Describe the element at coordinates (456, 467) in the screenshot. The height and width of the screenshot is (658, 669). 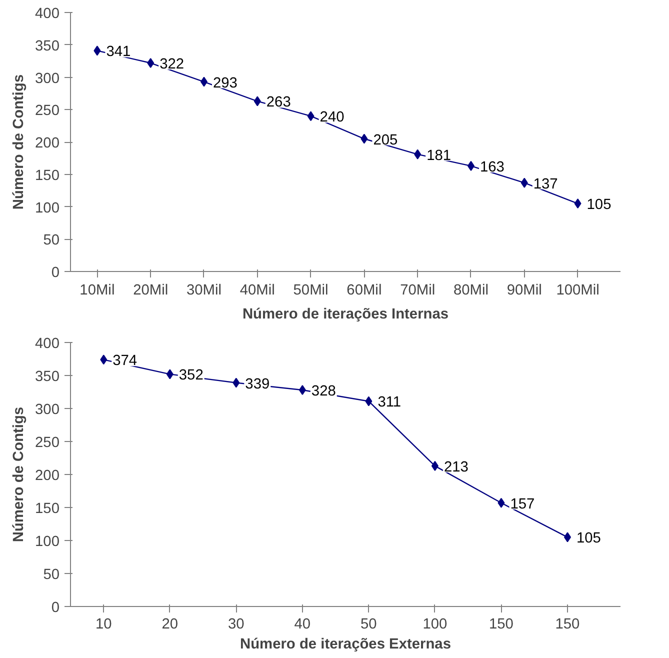
I see `data-label: 213` at that location.